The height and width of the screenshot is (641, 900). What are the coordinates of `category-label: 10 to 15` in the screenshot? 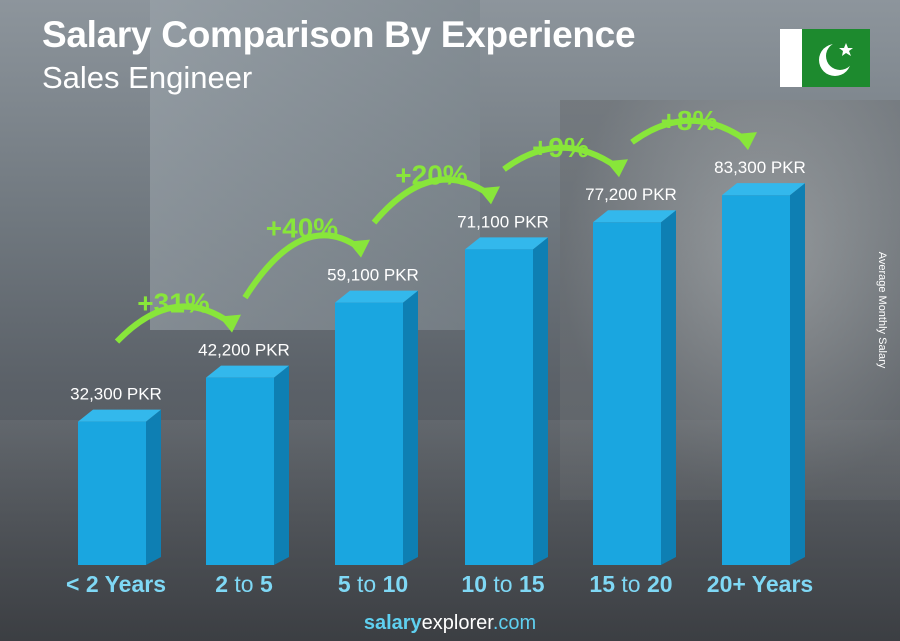 It's located at (502, 584).